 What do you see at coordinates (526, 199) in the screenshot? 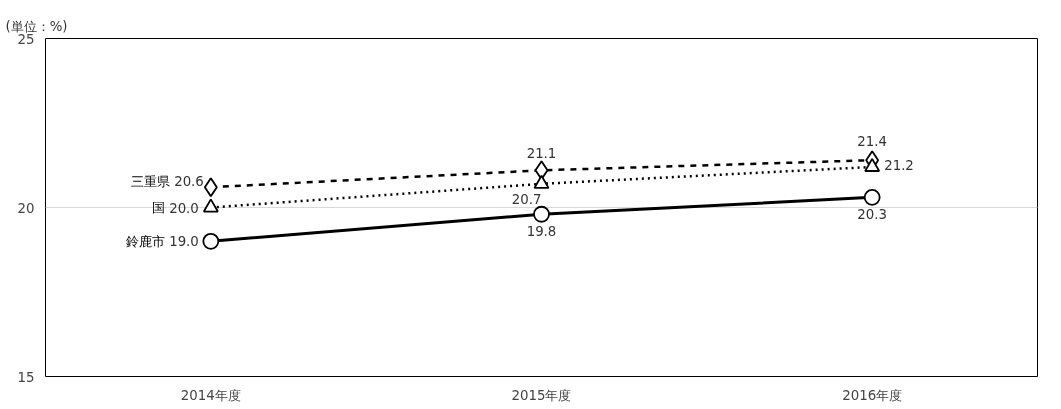
I see `data-label: 20.7` at bounding box center [526, 199].